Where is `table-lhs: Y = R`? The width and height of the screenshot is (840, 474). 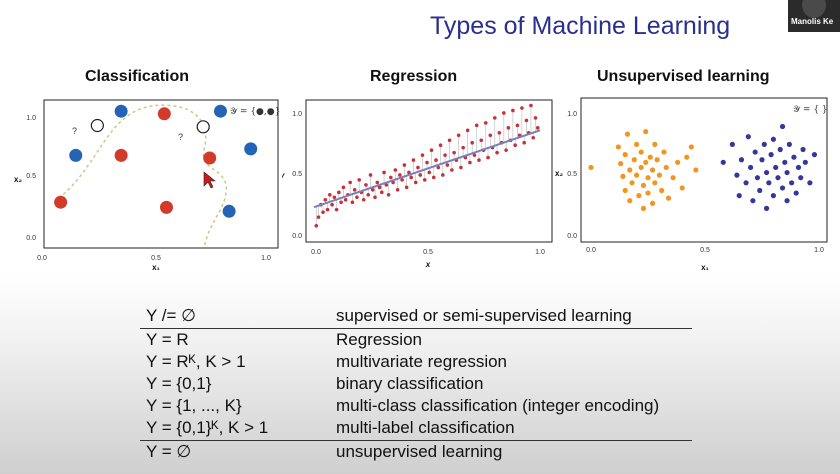
table-lhs: Y = R is located at coordinates (167, 339).